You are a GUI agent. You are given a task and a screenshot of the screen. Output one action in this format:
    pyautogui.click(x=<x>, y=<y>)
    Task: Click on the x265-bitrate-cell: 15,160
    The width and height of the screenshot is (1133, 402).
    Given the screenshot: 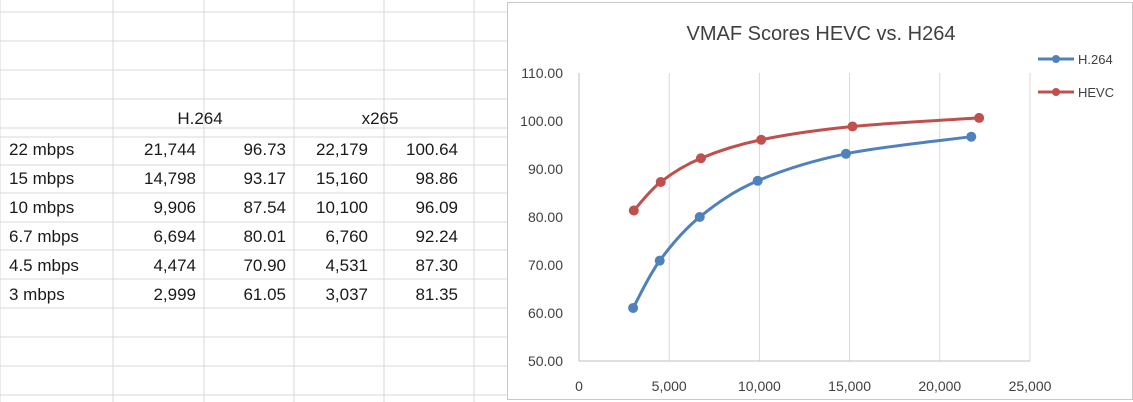 What is the action you would take?
    pyautogui.click(x=342, y=178)
    